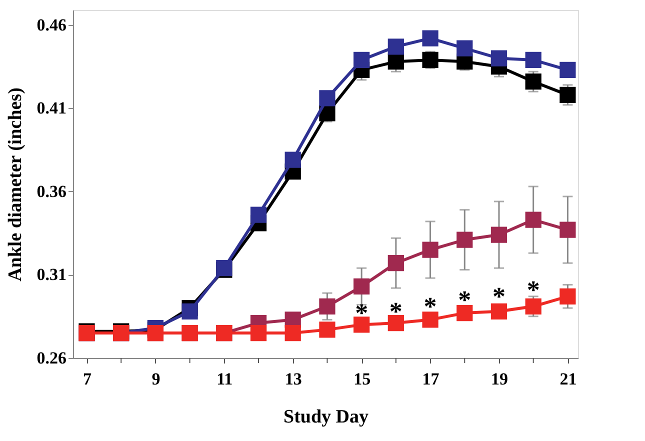 This screenshot has width=645, height=441. I want to click on y-tick-label: 0.46, so click(51, 24).